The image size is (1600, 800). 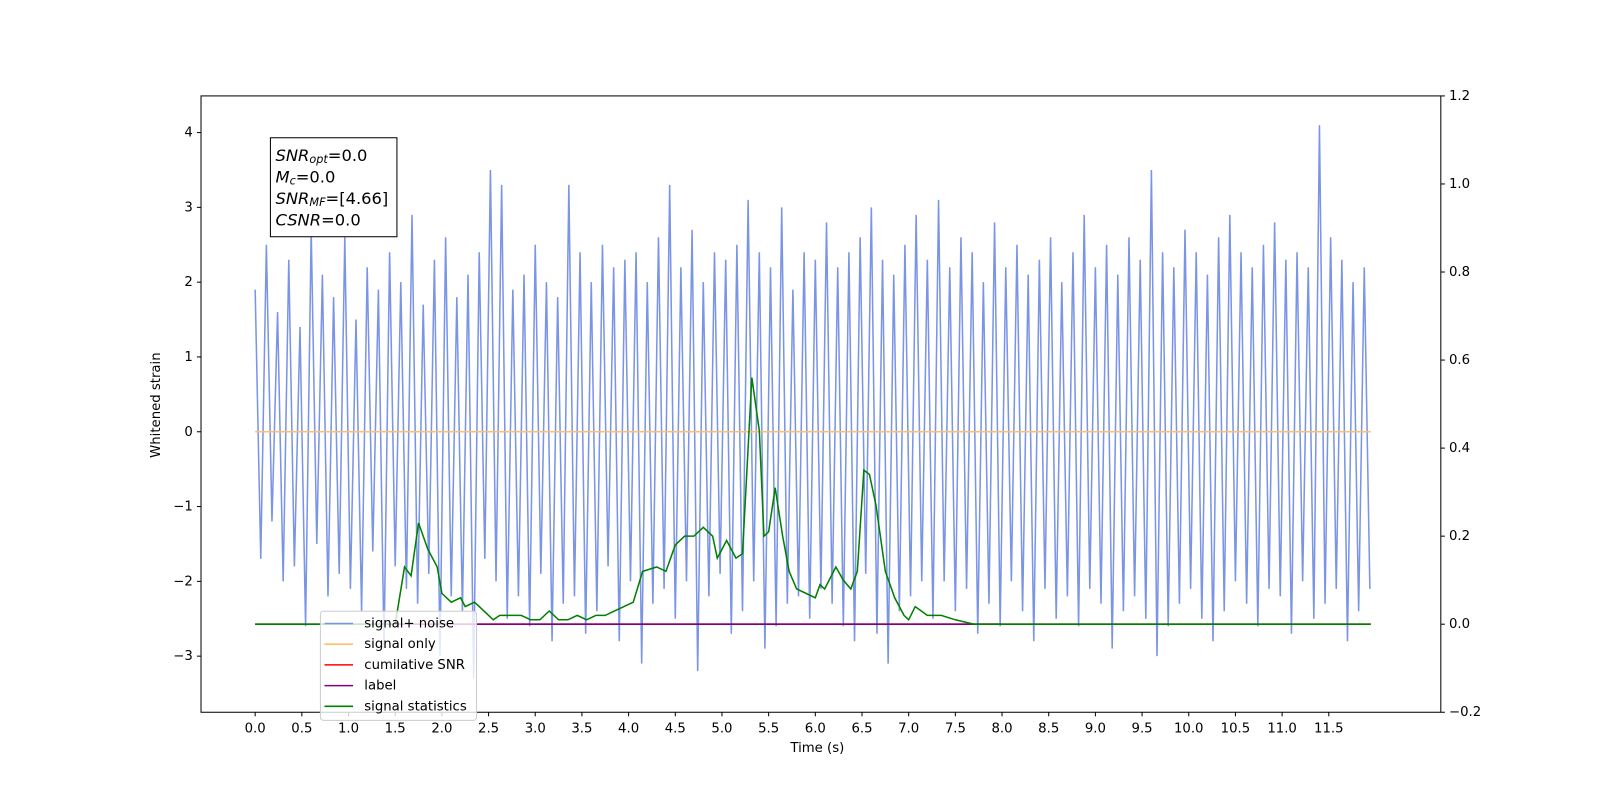 I want to click on x-tick-label: 5.5, so click(x=768, y=729).